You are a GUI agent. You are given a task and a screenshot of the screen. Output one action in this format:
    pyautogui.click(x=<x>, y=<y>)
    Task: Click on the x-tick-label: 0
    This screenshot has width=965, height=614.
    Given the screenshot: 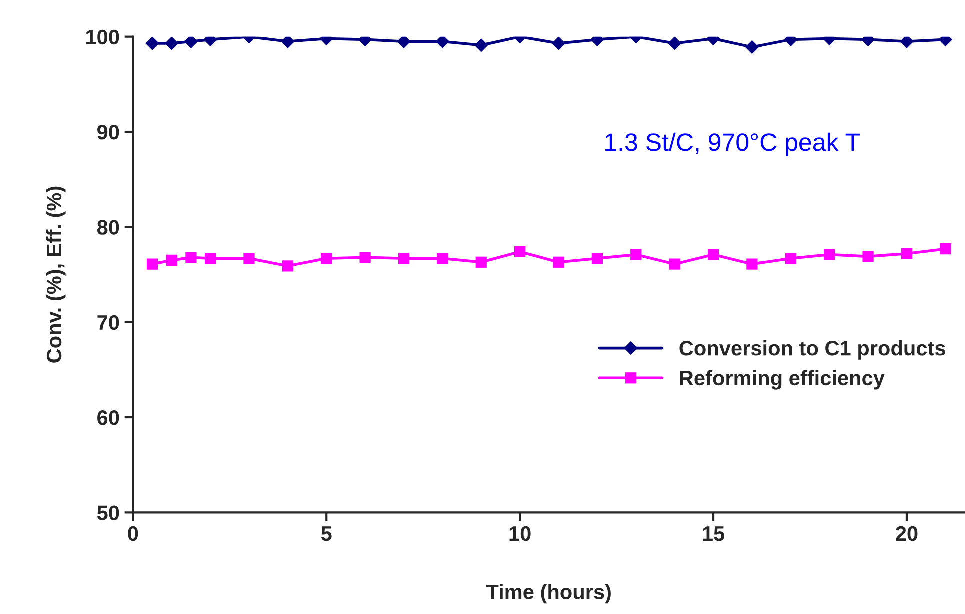 What is the action you would take?
    pyautogui.click(x=133, y=534)
    